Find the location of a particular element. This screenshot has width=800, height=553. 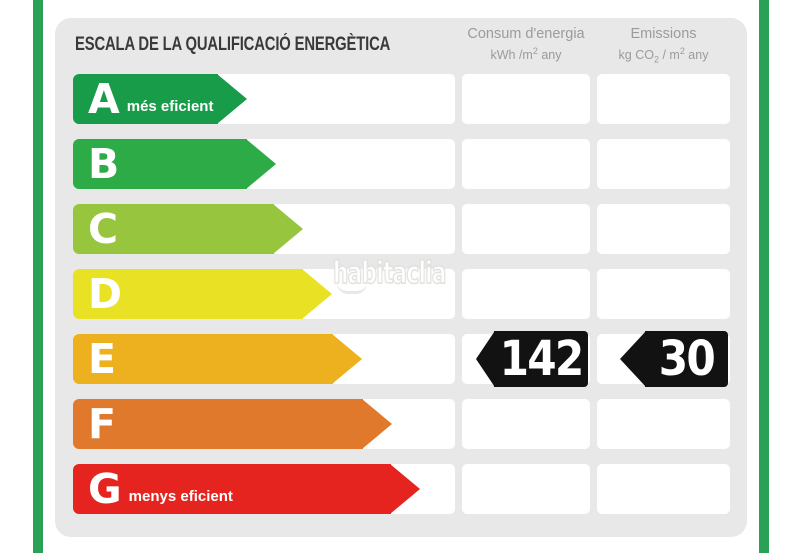

badge-body: 30 is located at coordinates (686, 359).